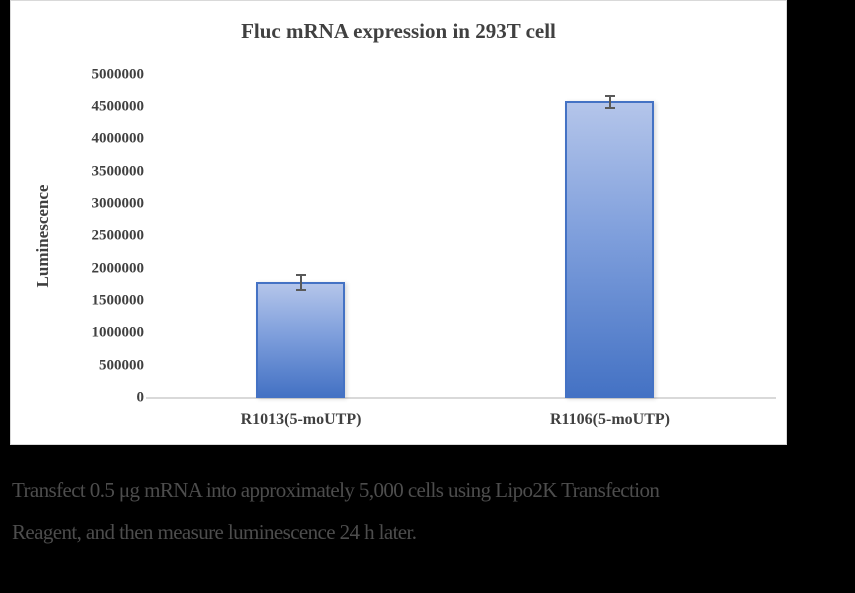 This screenshot has height=593, width=855. Describe the element at coordinates (461, 398) in the screenshot. I see `x-axis-line` at that location.